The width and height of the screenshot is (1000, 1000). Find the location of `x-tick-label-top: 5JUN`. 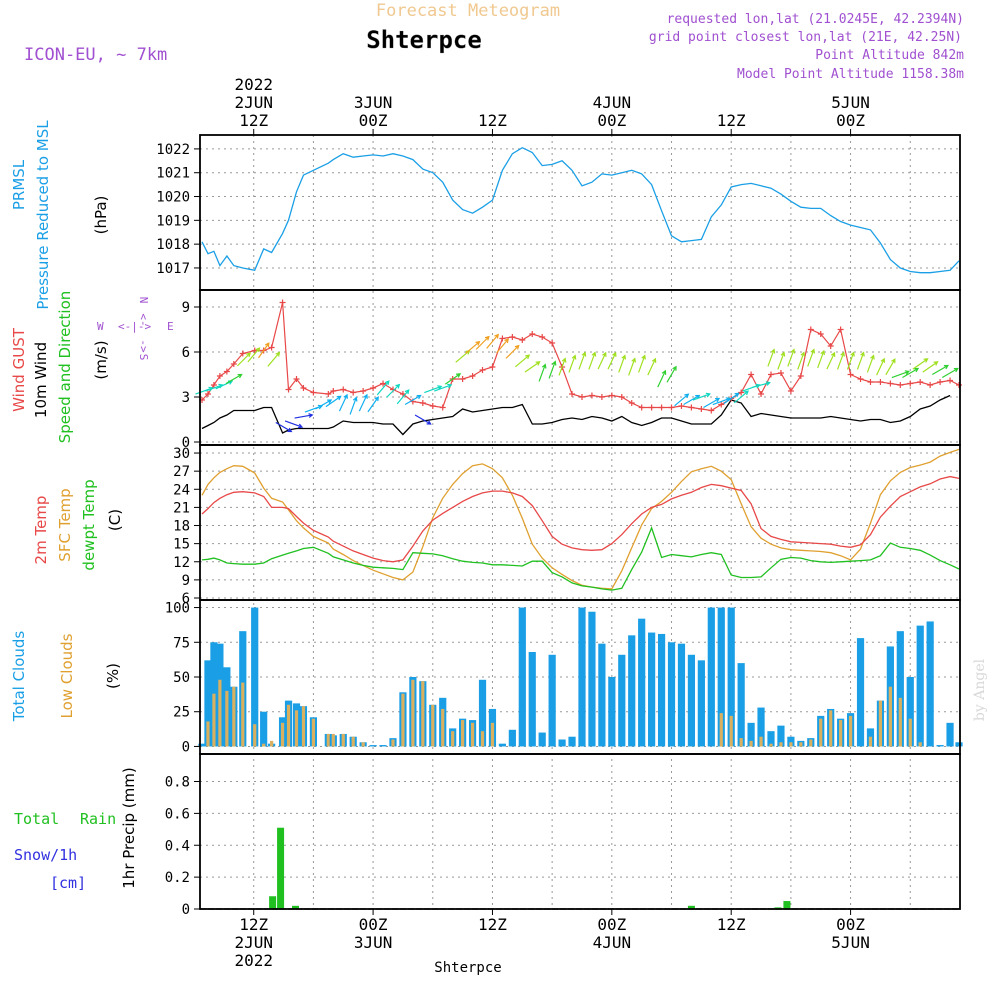

x-tick-label-top: 5JUN is located at coordinates (850, 102).